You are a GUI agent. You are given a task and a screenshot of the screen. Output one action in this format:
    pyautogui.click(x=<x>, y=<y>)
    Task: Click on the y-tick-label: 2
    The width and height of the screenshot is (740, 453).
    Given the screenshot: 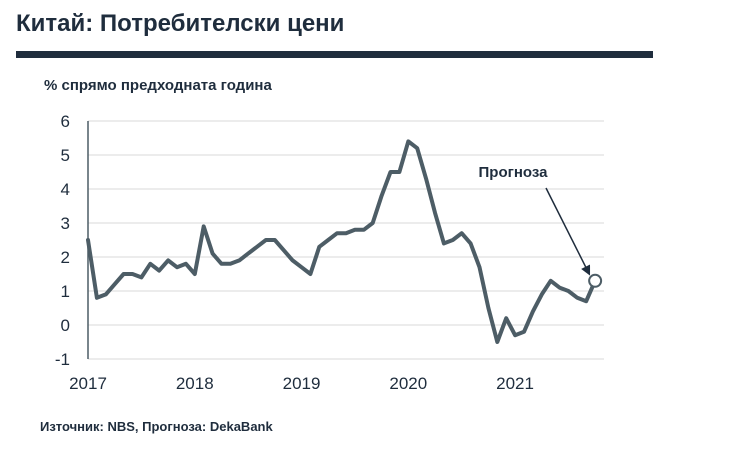 What is the action you would take?
    pyautogui.click(x=65, y=257)
    